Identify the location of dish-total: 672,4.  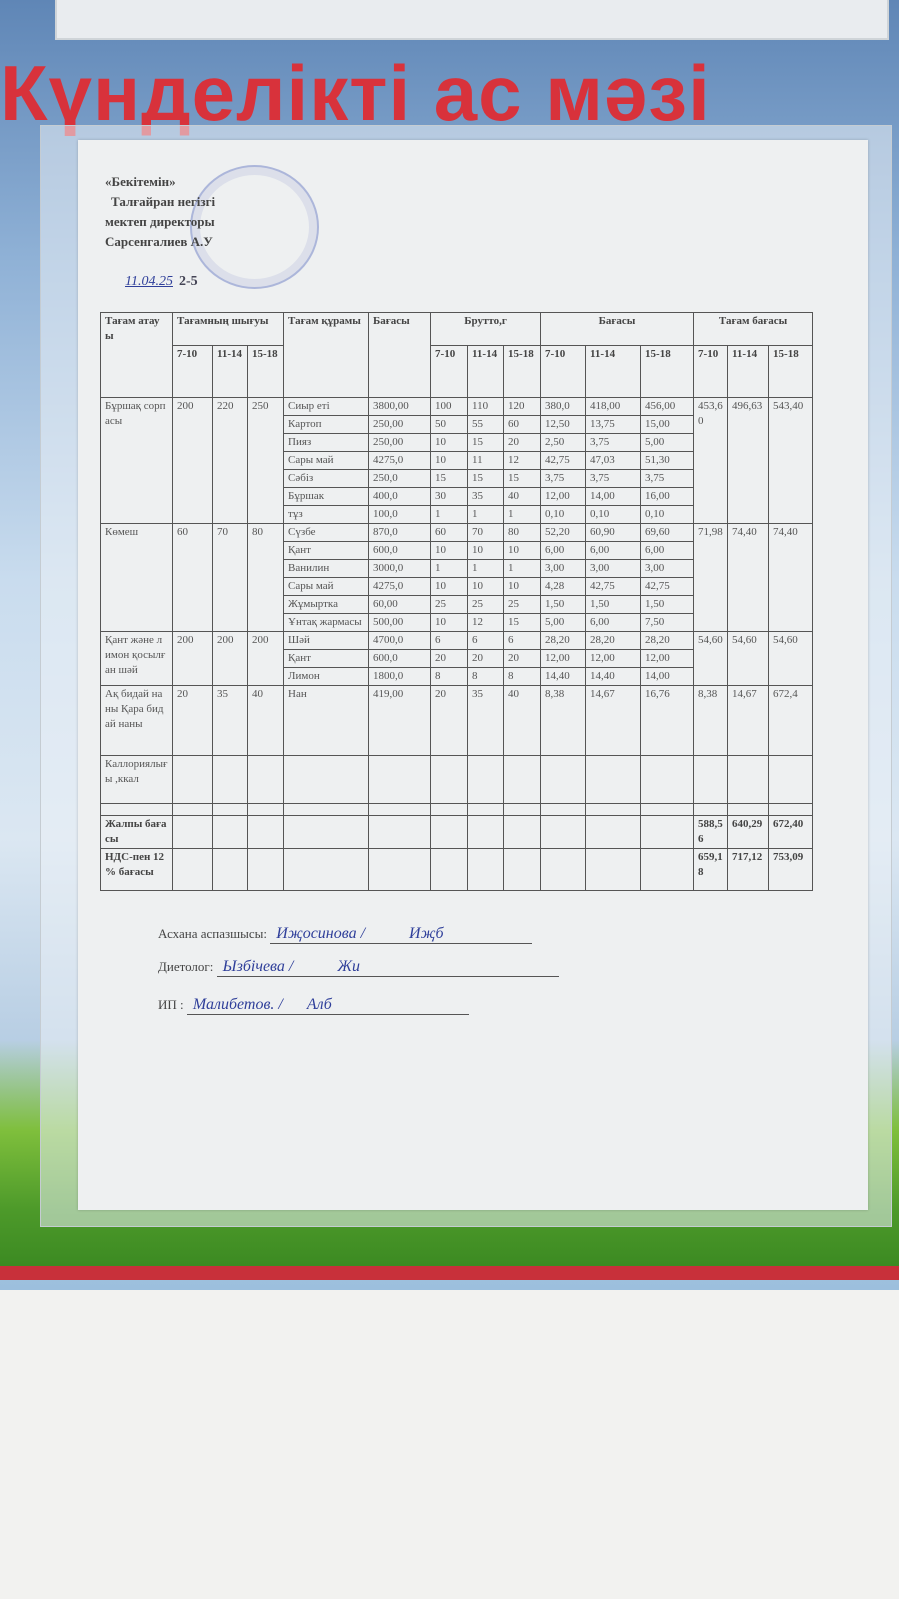
(791, 720).